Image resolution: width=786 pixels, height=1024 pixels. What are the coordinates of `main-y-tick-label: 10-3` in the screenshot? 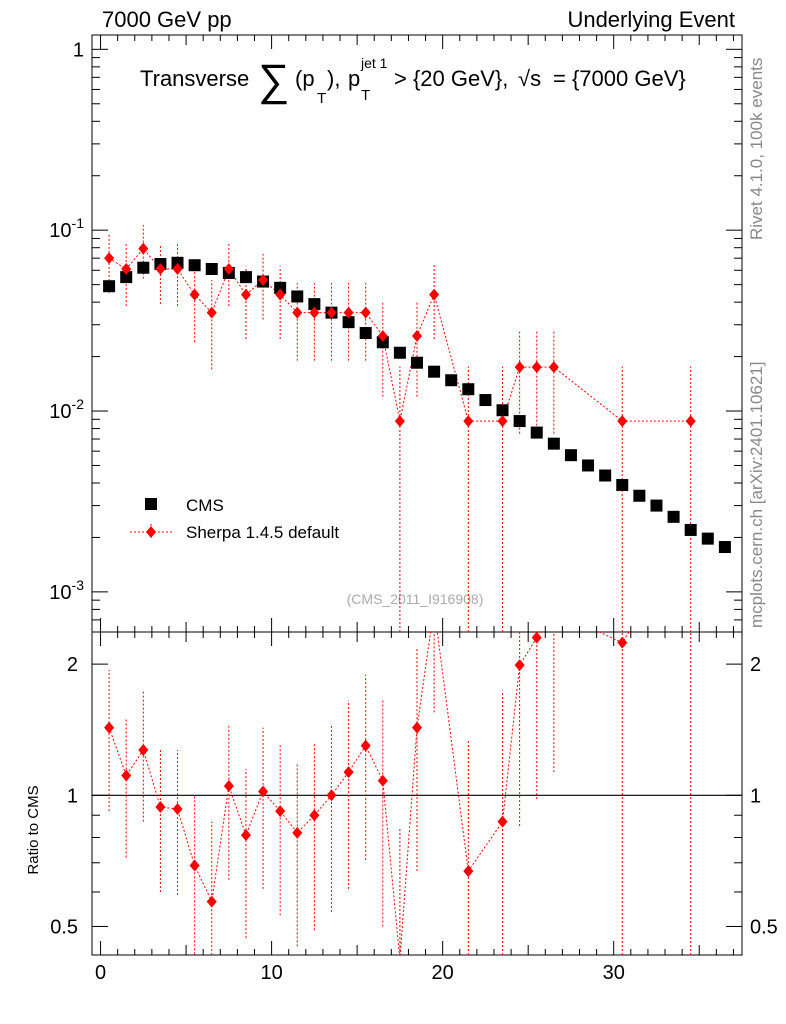 It's located at (66, 590).